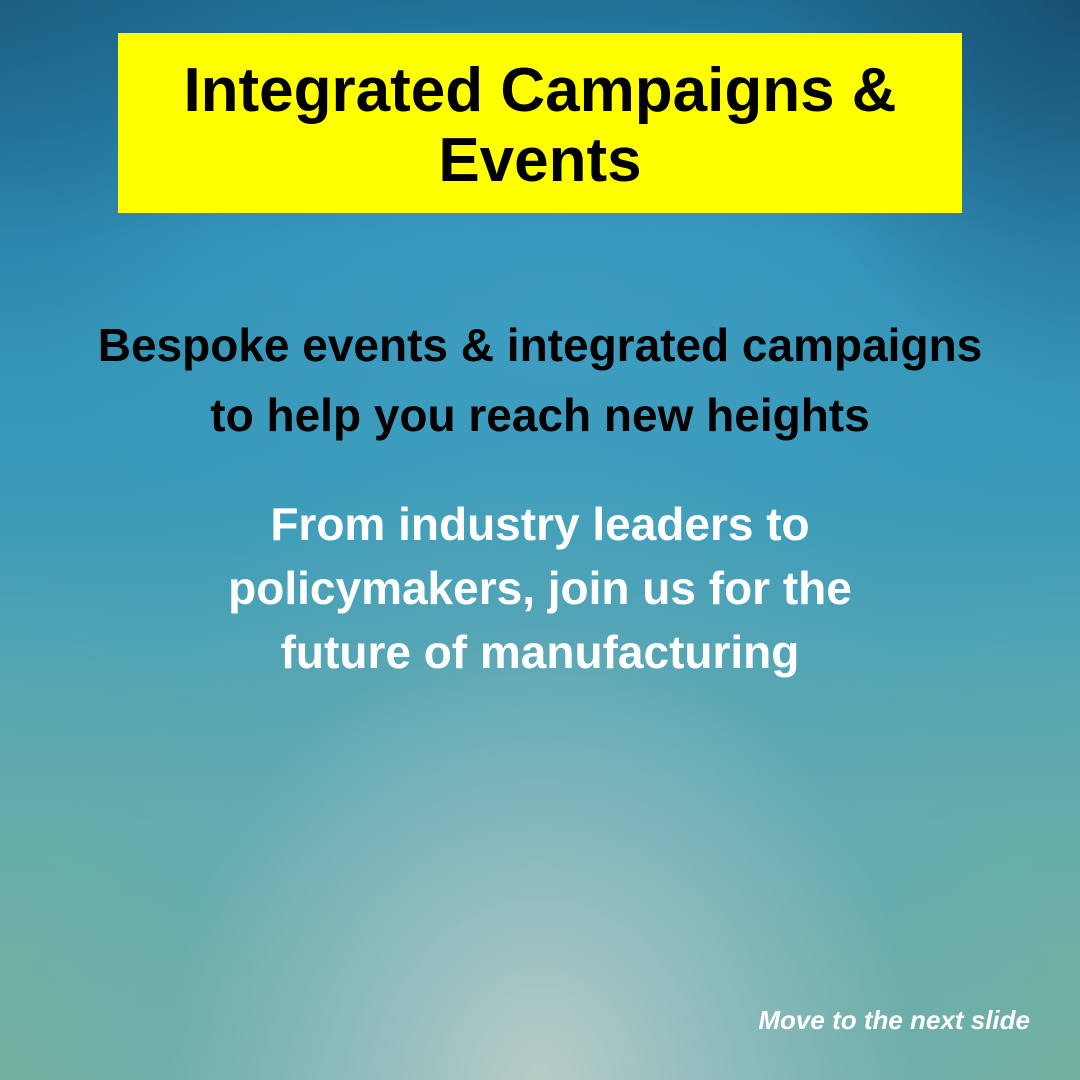 This screenshot has height=1080, width=1080. I want to click on slide-body-line-3: future of manufacturing, so click(540, 652).